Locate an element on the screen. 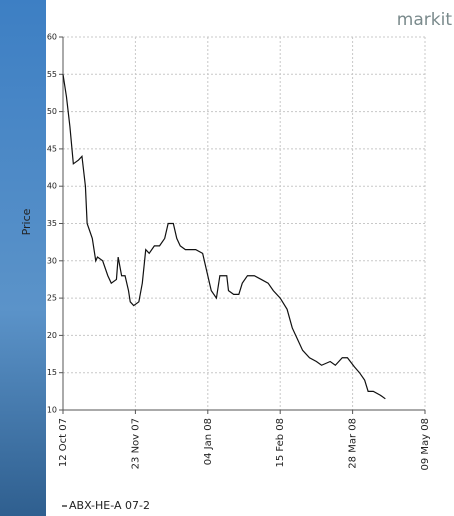 The height and width of the screenshot is (516, 454). y-tick-label: 30 is located at coordinates (52, 260).